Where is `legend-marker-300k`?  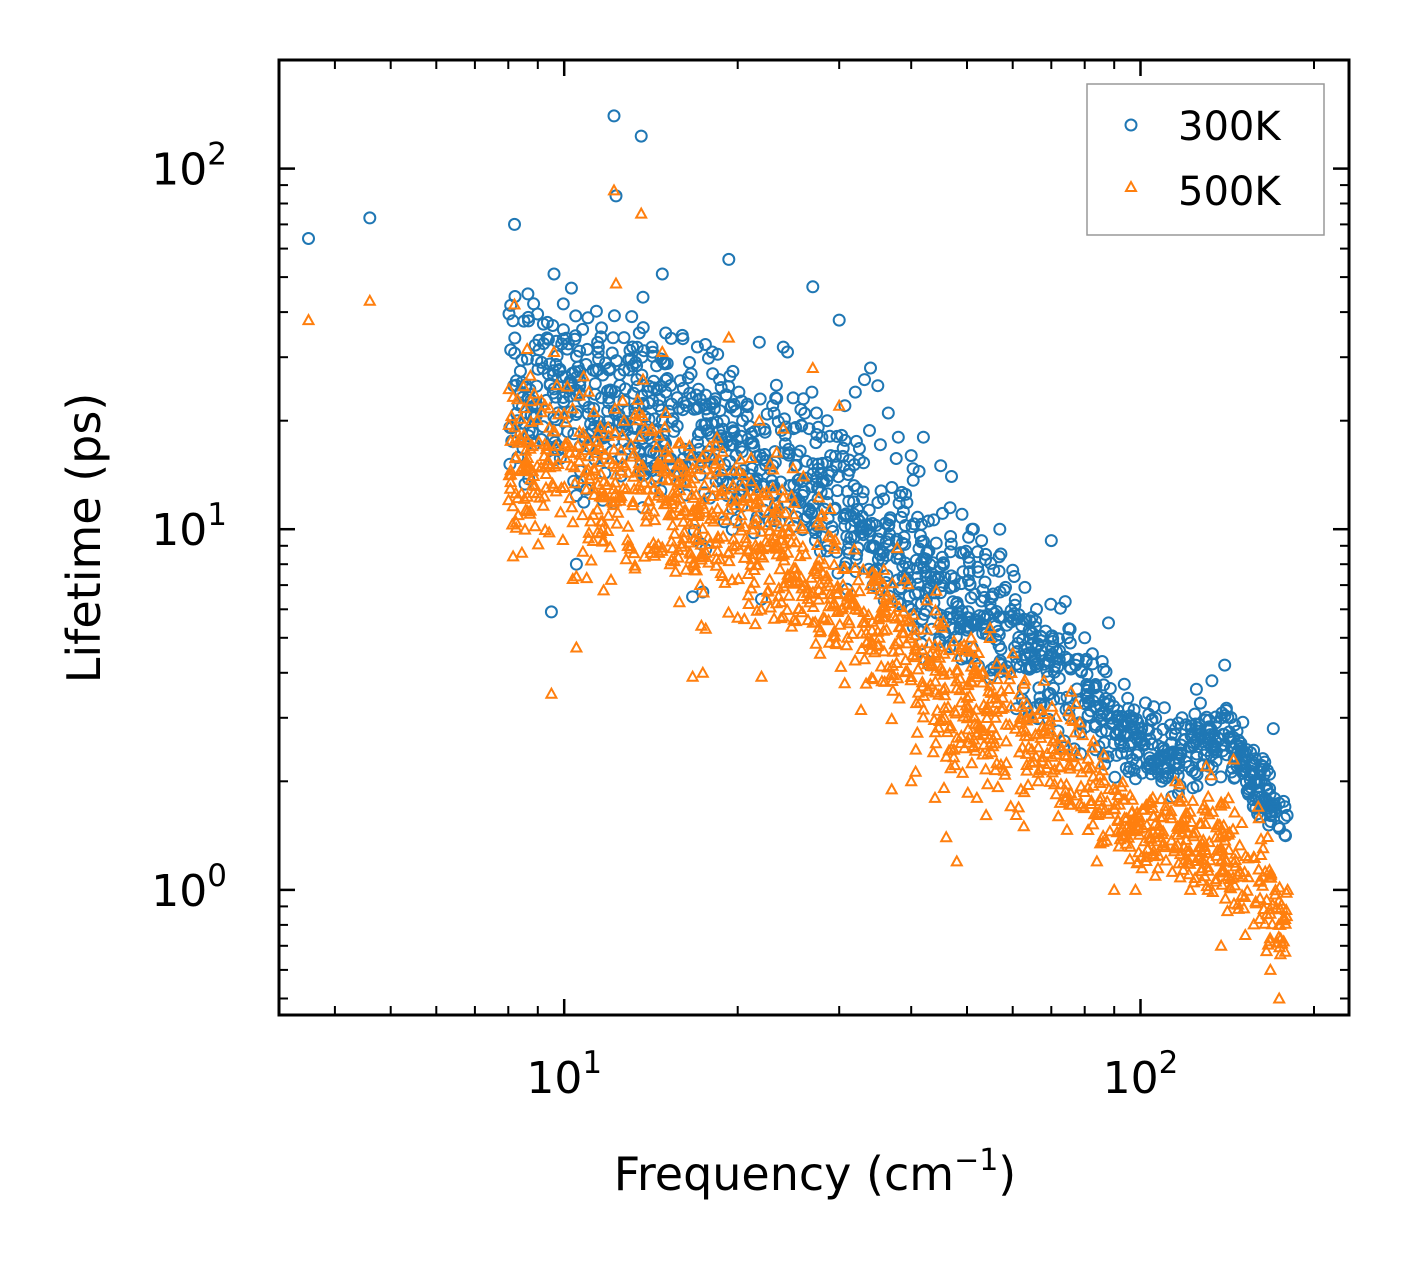
legend-marker-300k is located at coordinates (1131, 125).